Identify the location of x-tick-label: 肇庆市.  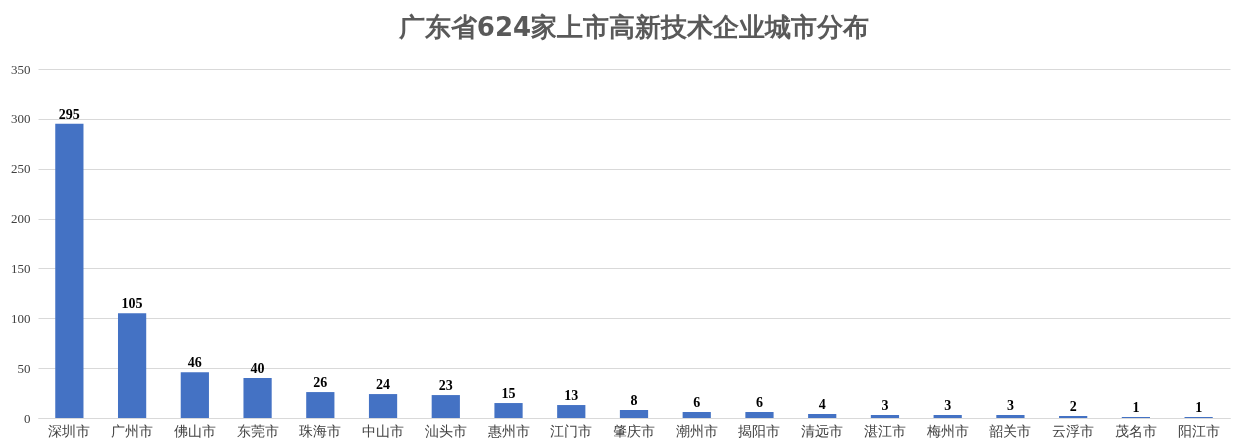
(634, 431).